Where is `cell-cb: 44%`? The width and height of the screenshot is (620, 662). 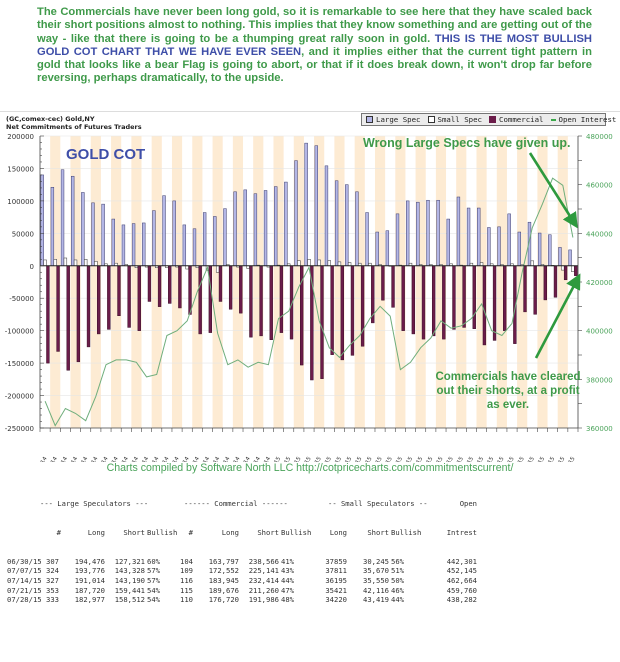
cell-cb: 44% is located at coordinates (287, 580).